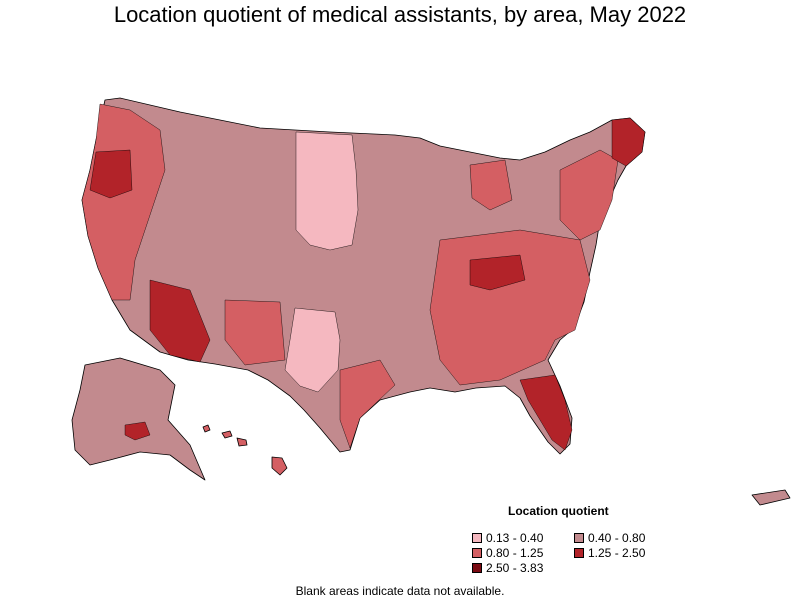 The height and width of the screenshot is (600, 800). Describe the element at coordinates (327, 191) in the screenshot. I see `plains-low-region` at that location.